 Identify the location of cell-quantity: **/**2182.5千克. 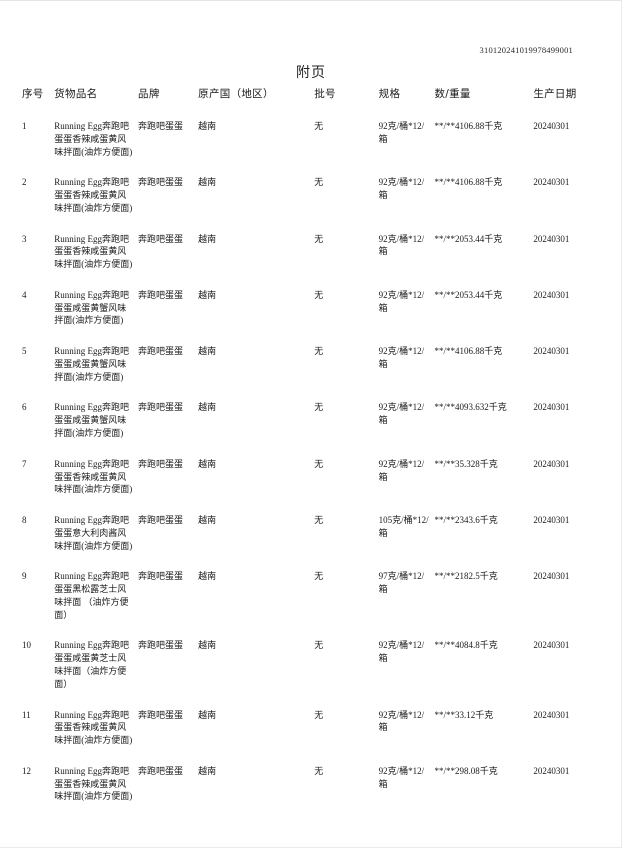
(466, 576).